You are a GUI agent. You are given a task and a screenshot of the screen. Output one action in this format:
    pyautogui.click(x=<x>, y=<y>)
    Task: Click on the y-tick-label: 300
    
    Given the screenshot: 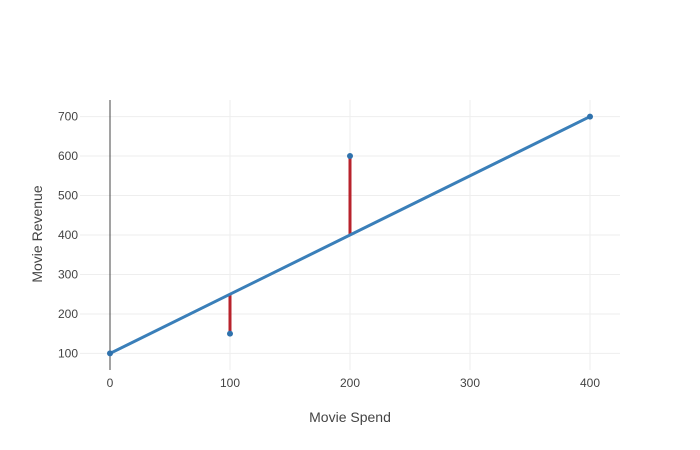 What is the action you would take?
    pyautogui.click(x=68, y=274)
    